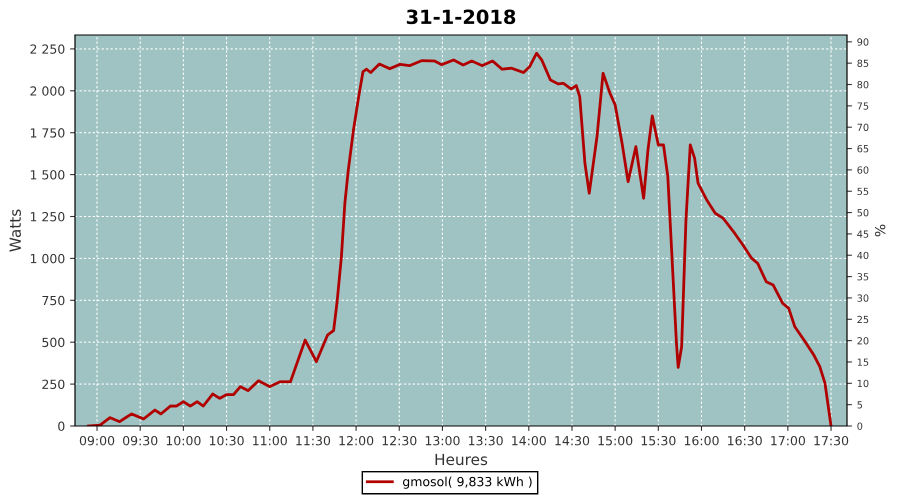 The width and height of the screenshot is (900, 500). Describe the element at coordinates (97, 441) in the screenshot. I see `x-tick-label: 09:00` at that location.